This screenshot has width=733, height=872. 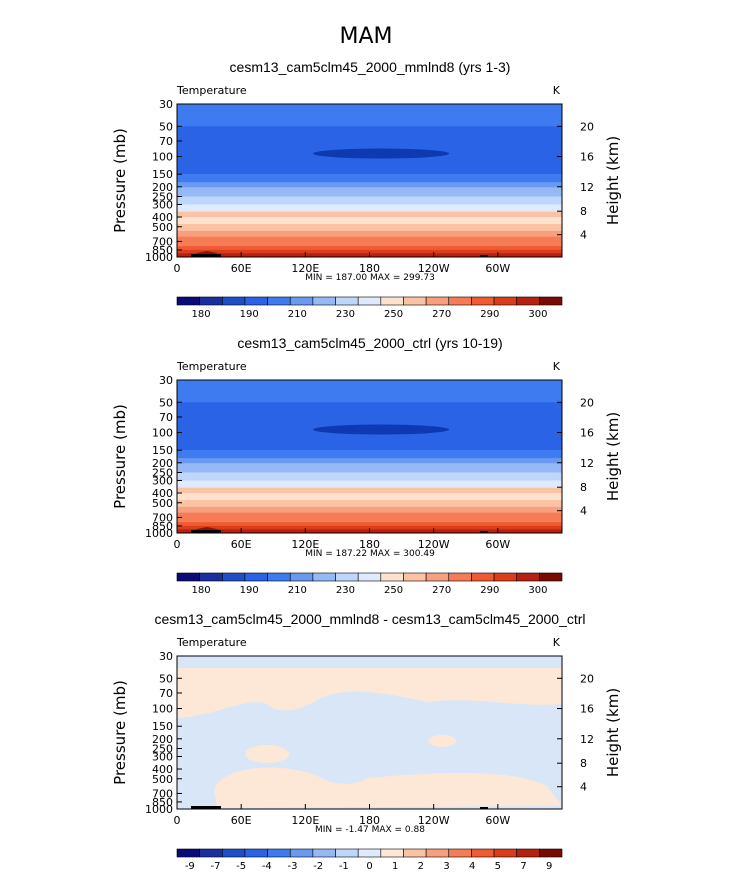 What do you see at coordinates (241, 866) in the screenshot?
I see `colorbar-tick-label: -5` at bounding box center [241, 866].